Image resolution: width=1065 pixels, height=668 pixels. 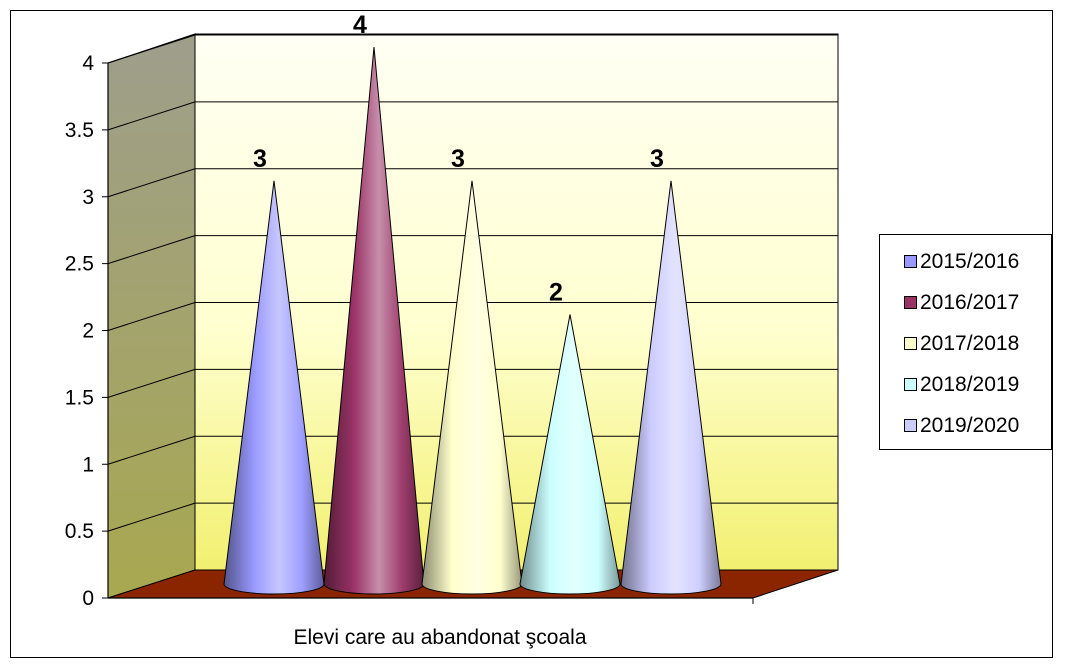 What do you see at coordinates (970, 384) in the screenshot?
I see `legend-label: 2018/2019` at bounding box center [970, 384].